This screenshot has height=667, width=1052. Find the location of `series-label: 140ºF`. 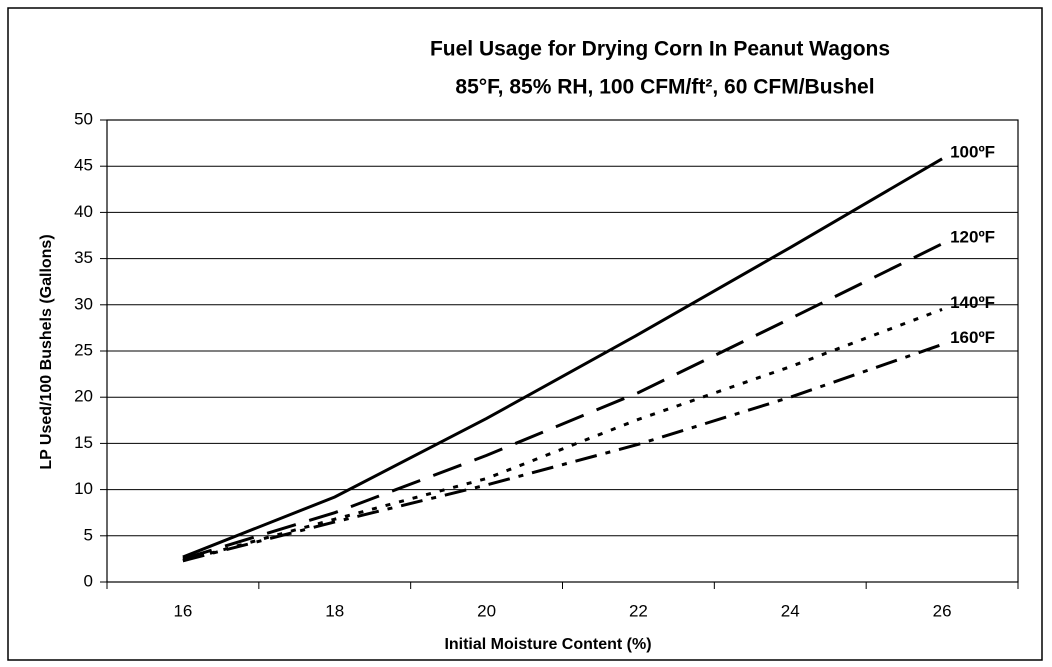

series-label: 140ºF is located at coordinates (972, 302).